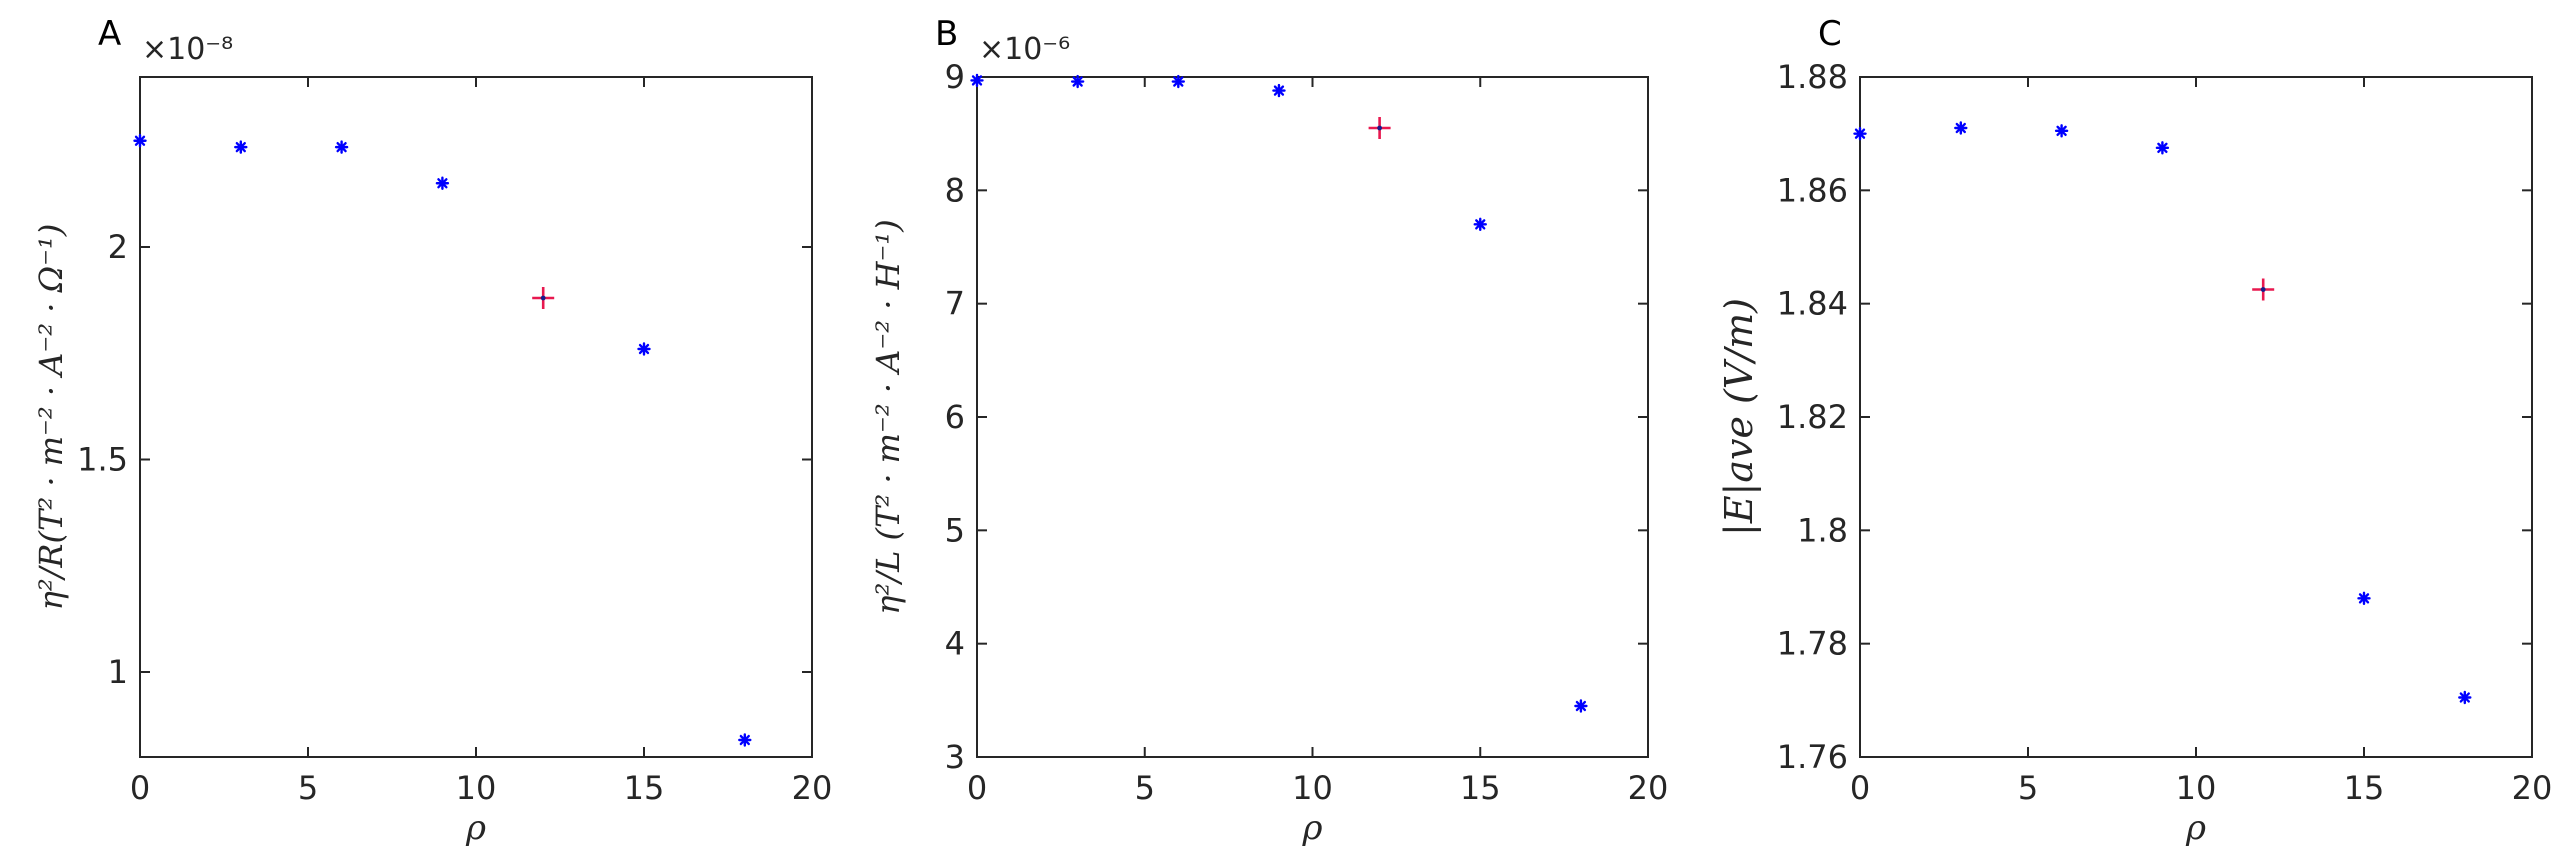 Image resolution: width=2572 pixels, height=860 pixels. I want to click on y-tick-label: 1.76, so click(1812, 757).